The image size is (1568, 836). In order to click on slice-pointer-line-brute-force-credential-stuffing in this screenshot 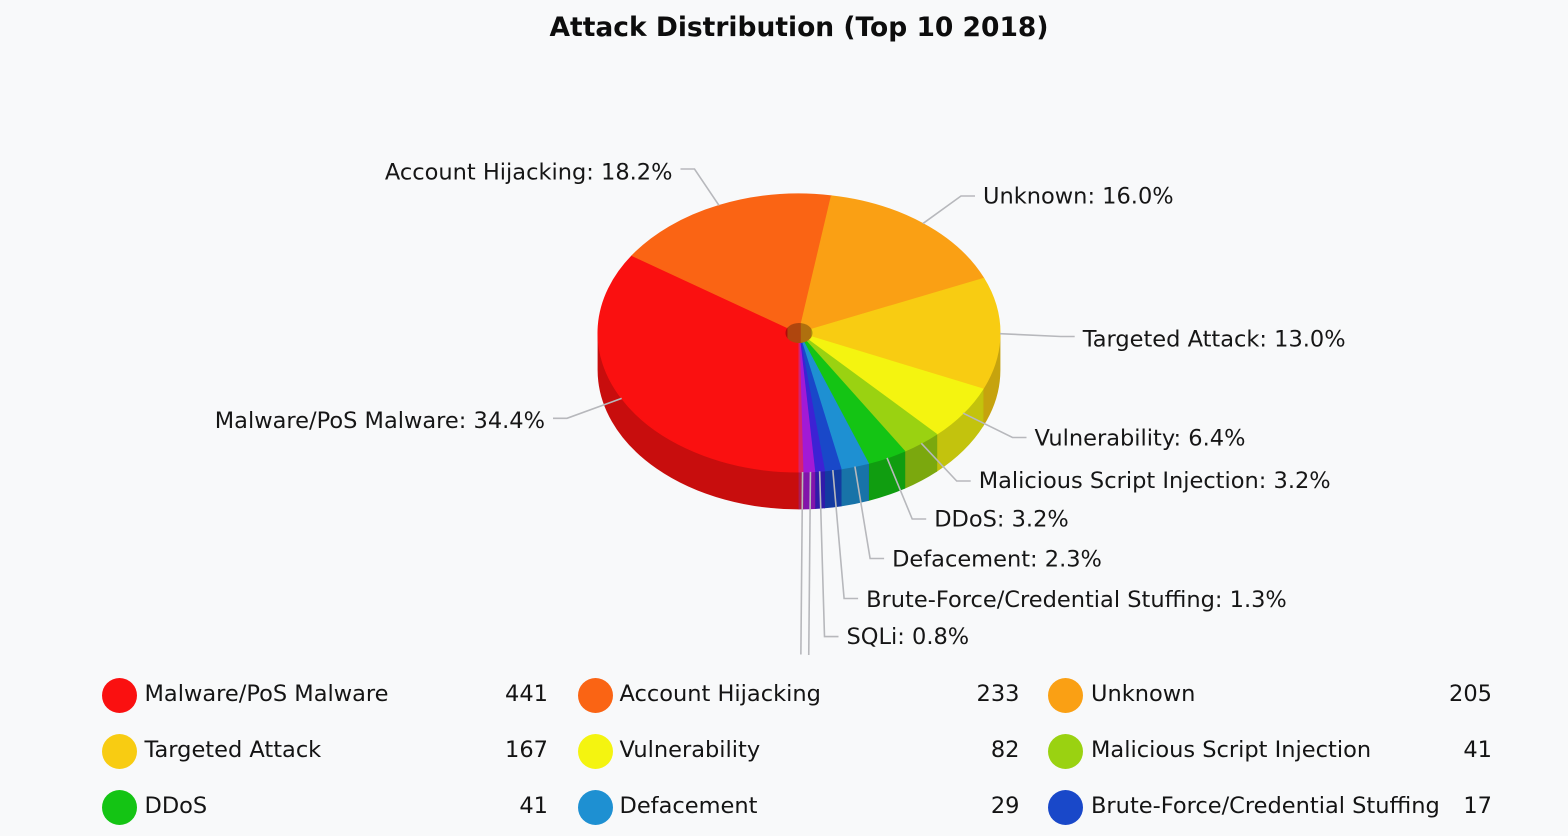, I will do `click(845, 534)`.